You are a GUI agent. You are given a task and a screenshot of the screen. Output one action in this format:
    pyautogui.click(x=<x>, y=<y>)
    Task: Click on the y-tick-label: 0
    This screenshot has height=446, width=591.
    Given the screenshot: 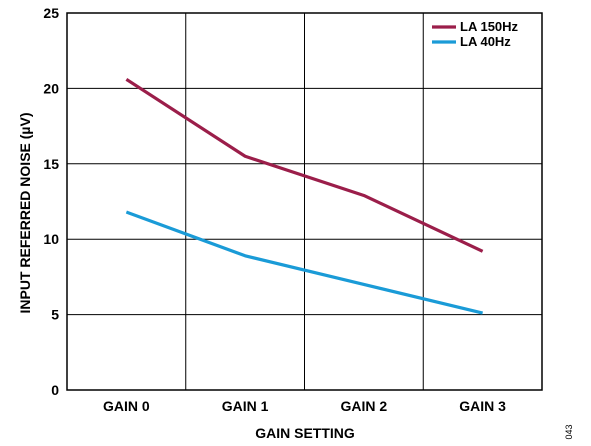 What is the action you would take?
    pyautogui.click(x=55, y=390)
    